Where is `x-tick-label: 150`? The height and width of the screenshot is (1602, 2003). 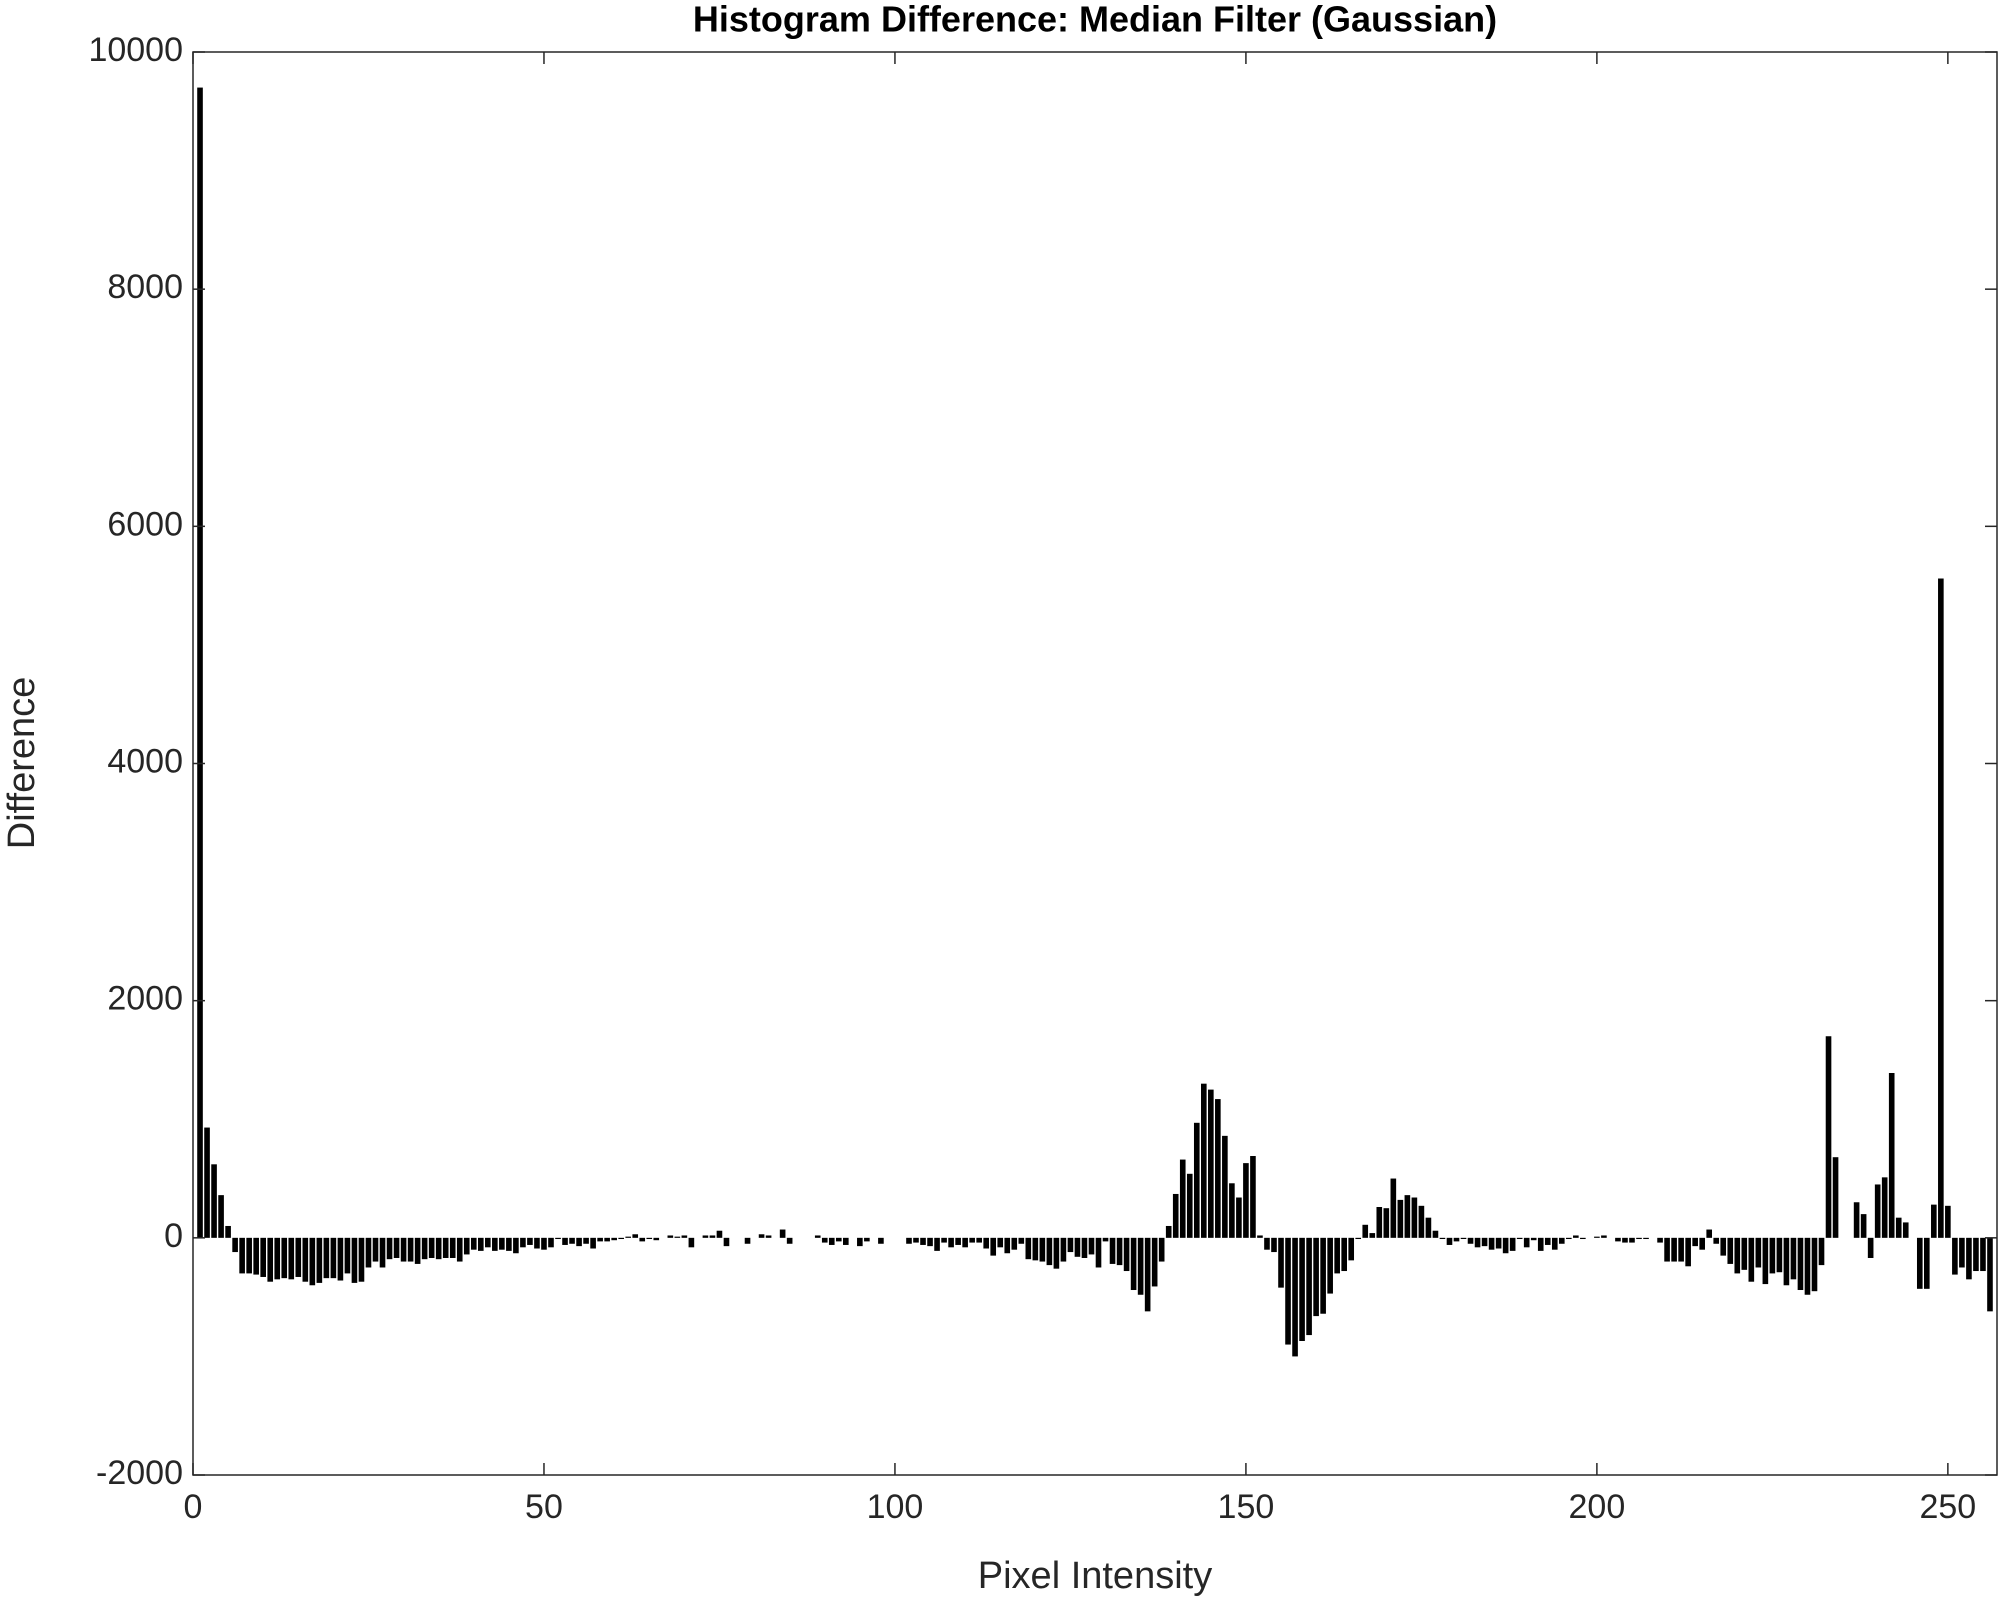 x-tick-label: 150 is located at coordinates (1246, 1507).